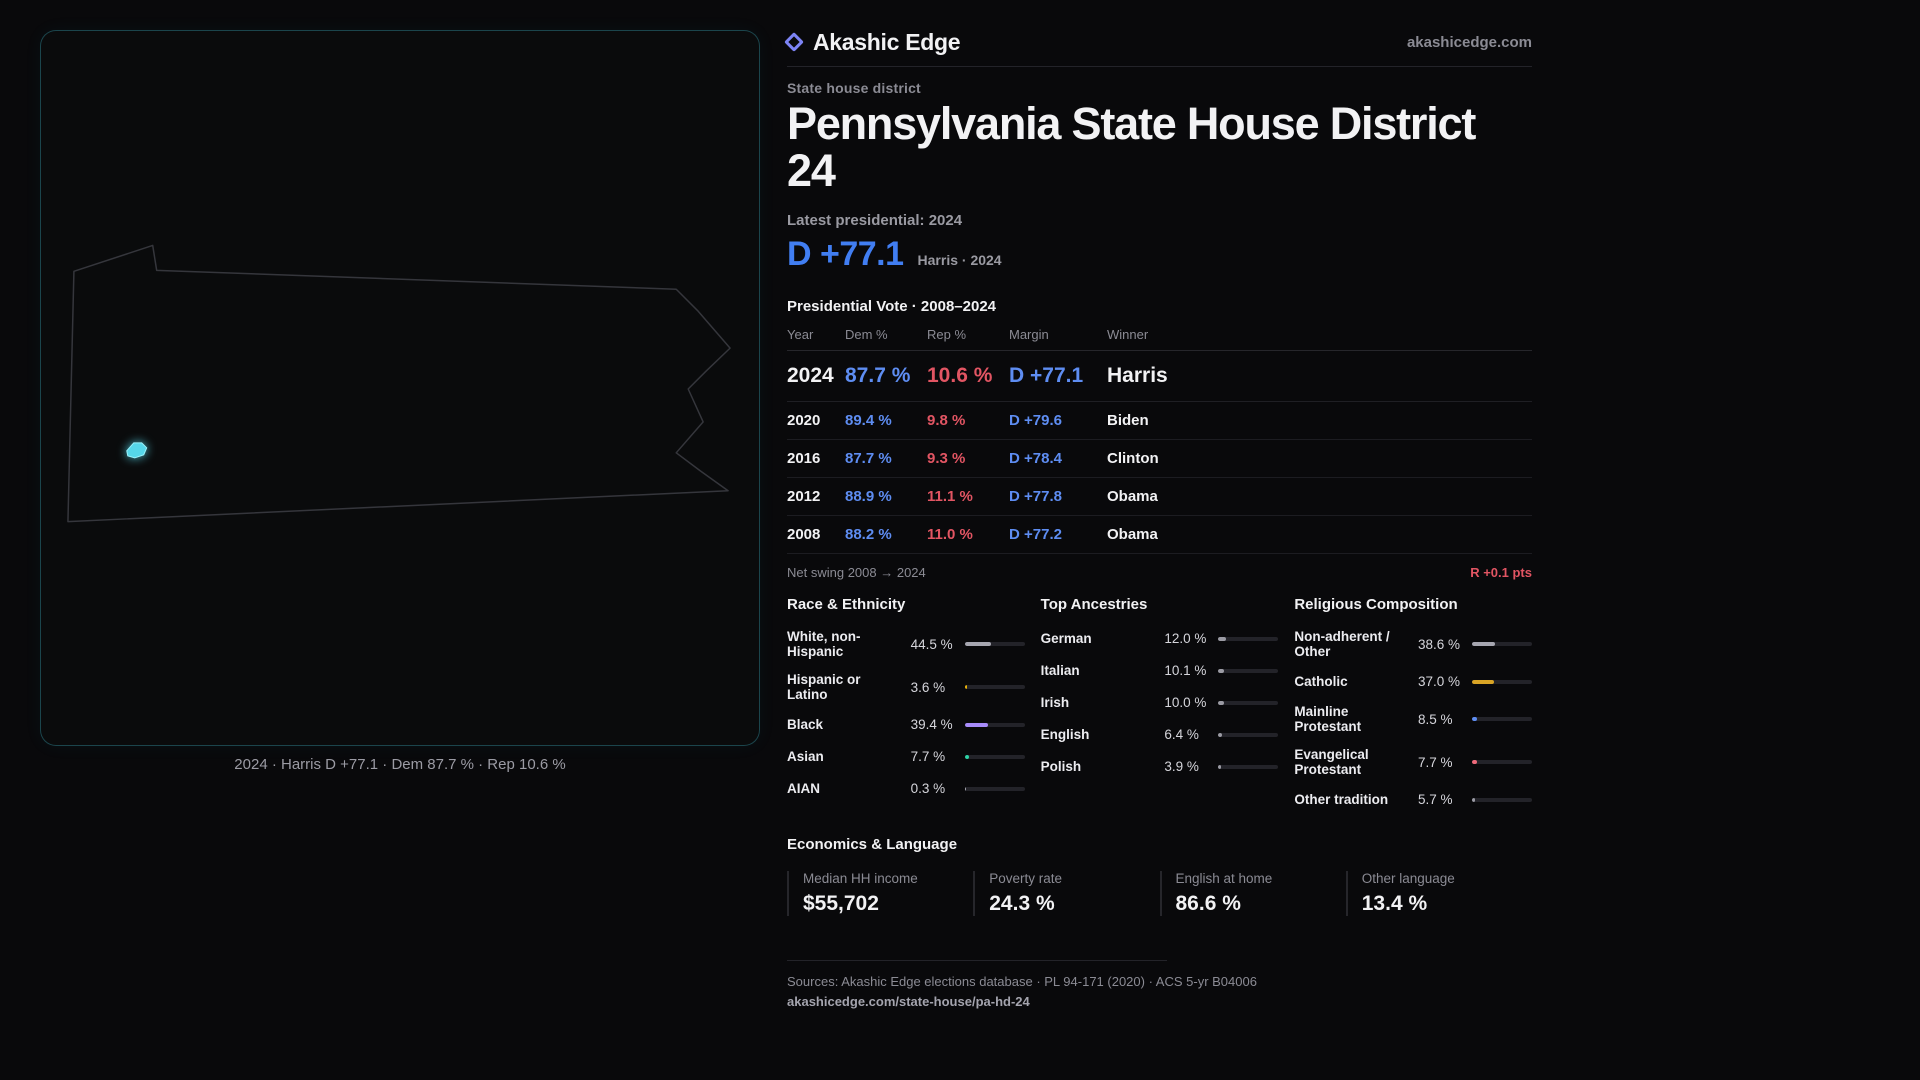 The height and width of the screenshot is (1080, 1920). What do you see at coordinates (805, 724) in the screenshot?
I see `race-label: Black` at bounding box center [805, 724].